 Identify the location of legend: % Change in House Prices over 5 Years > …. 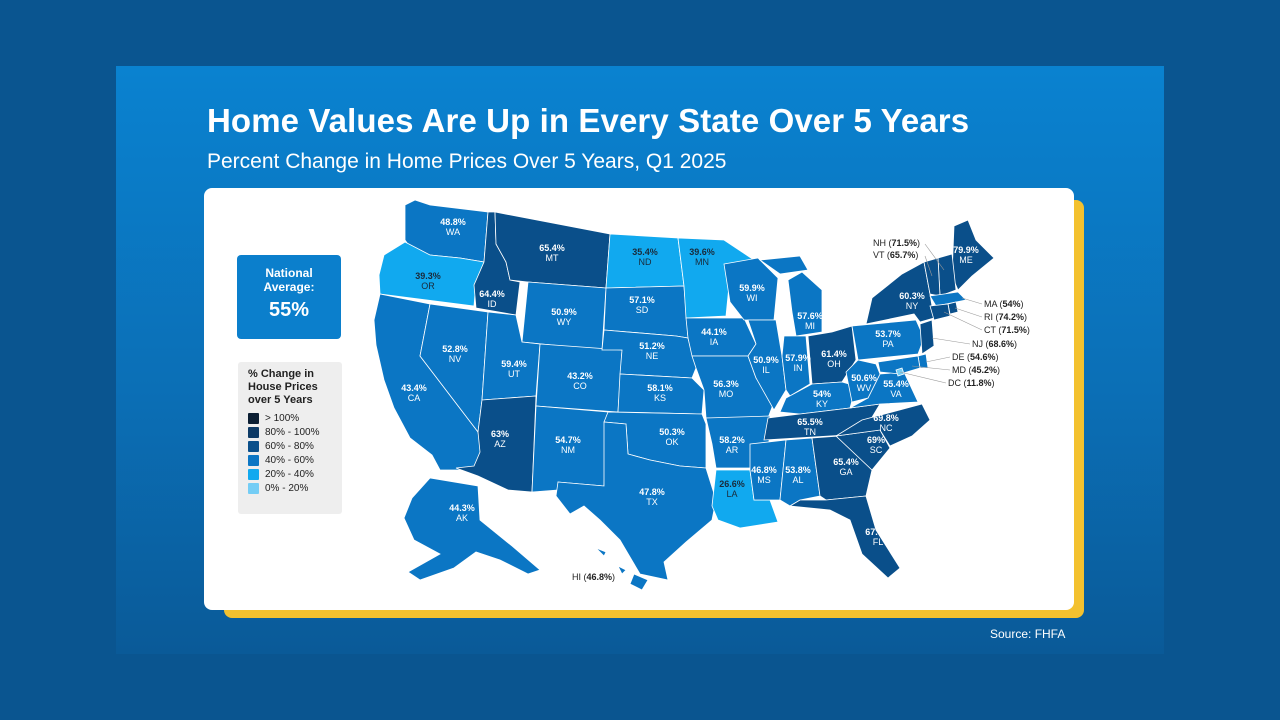
(290, 438).